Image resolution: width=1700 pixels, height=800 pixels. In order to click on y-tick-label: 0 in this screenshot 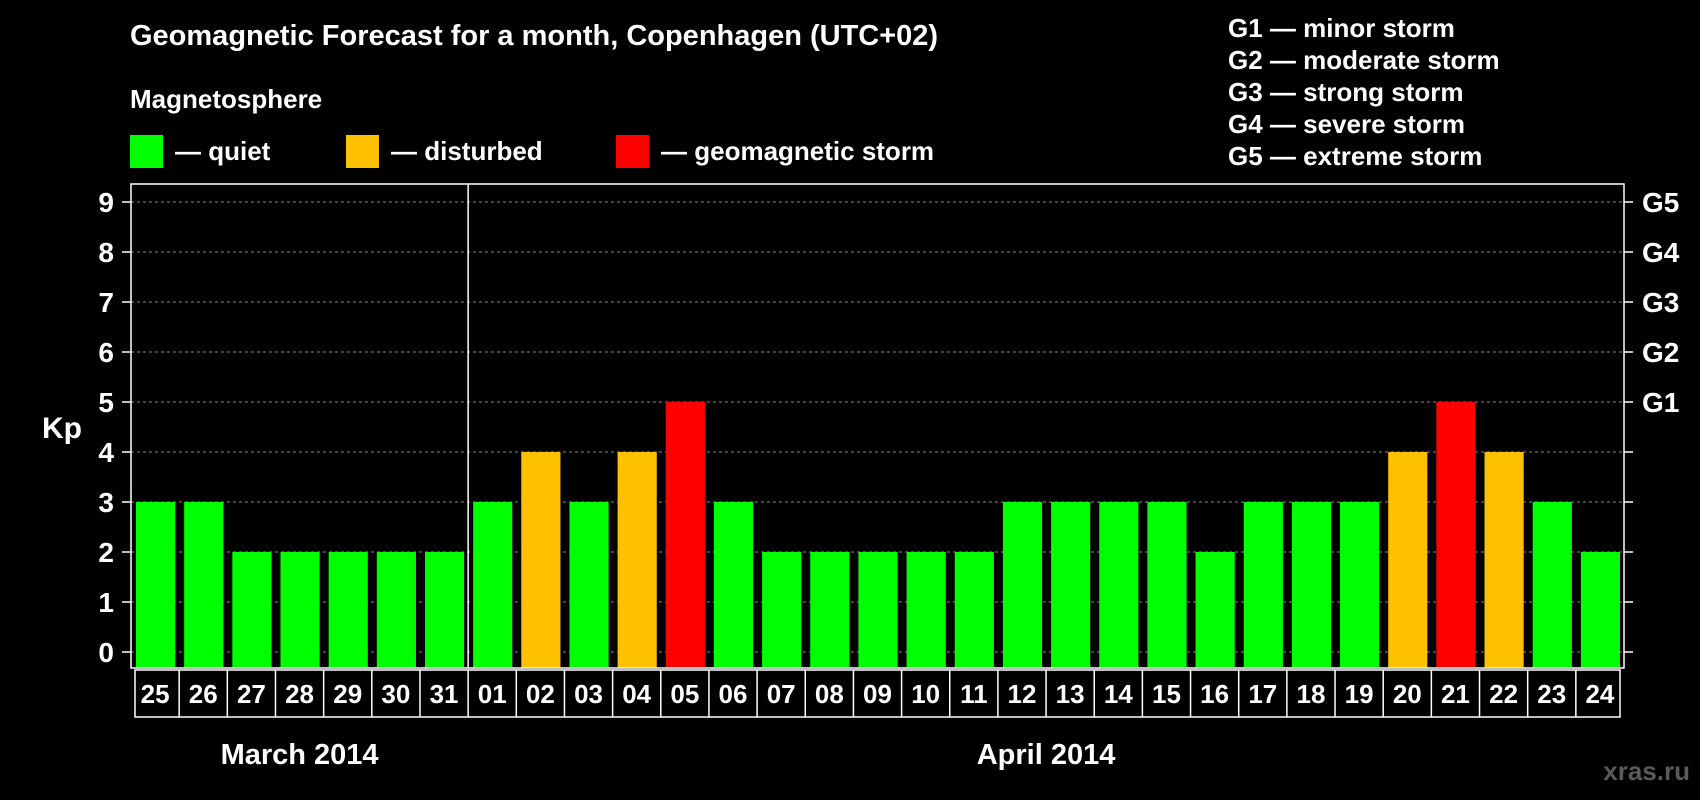, I will do `click(106, 652)`.